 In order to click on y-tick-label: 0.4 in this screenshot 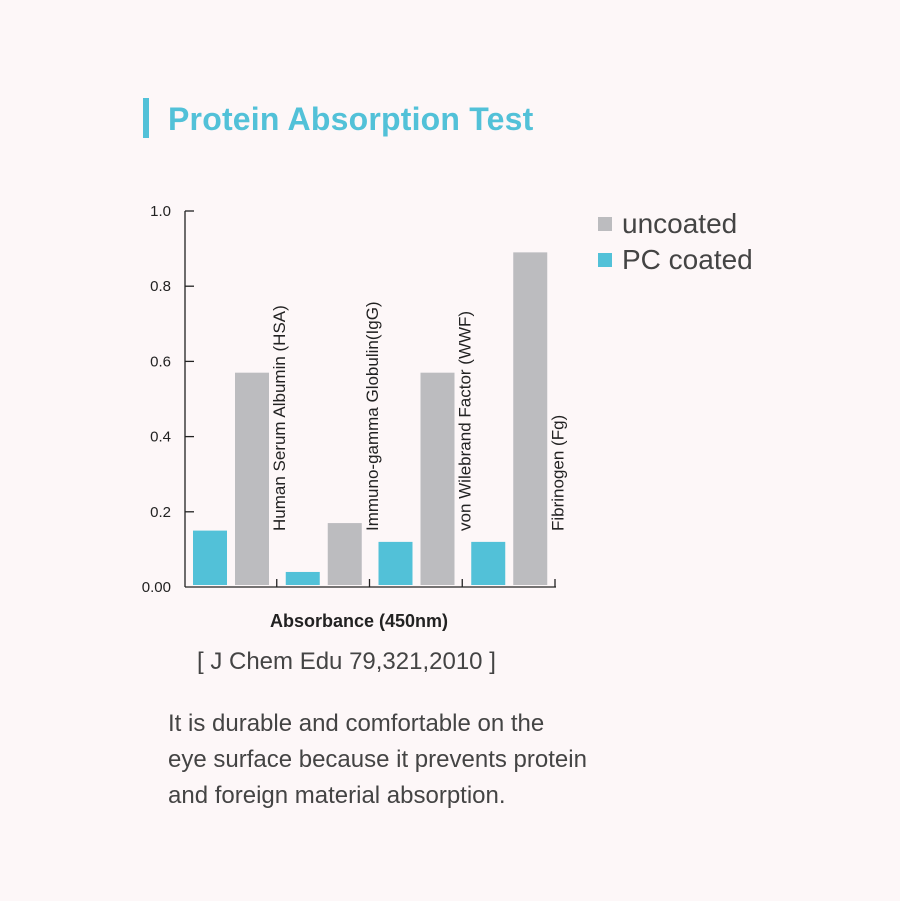, I will do `click(160, 437)`.